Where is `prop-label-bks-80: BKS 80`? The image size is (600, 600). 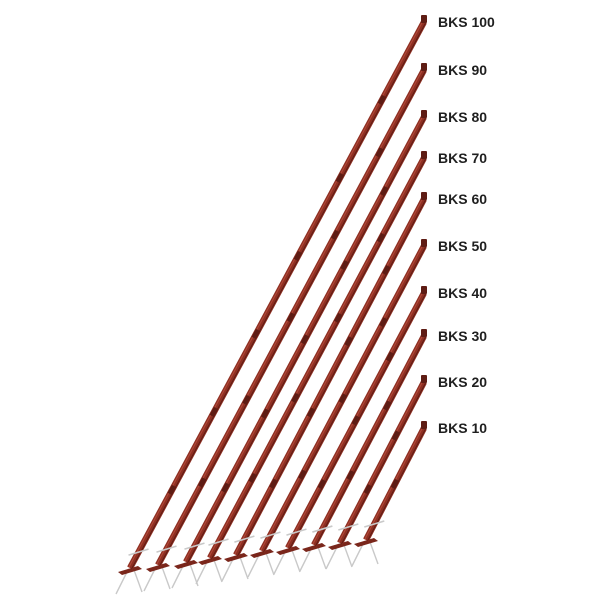
prop-label-bks-80: BKS 80 is located at coordinates (462, 117).